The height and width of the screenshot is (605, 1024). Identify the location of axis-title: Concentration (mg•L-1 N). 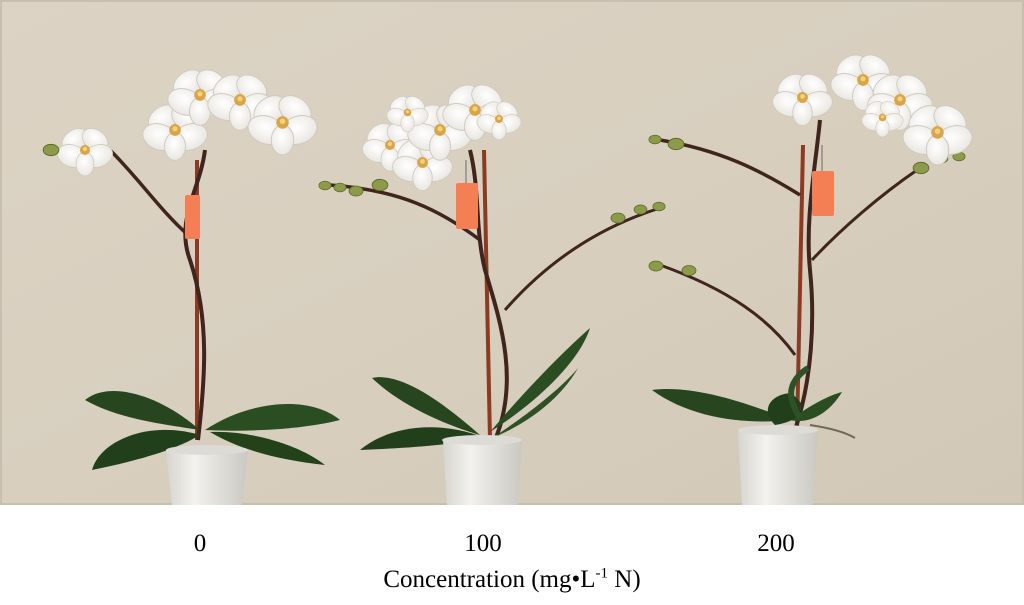
(511, 580).